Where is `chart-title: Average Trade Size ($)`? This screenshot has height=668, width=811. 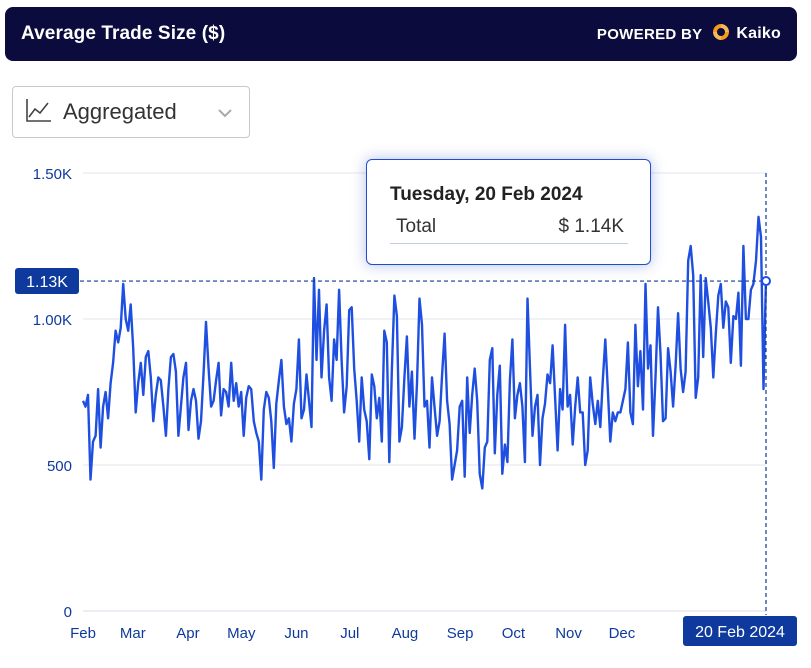 chart-title: Average Trade Size ($) is located at coordinates (123, 33).